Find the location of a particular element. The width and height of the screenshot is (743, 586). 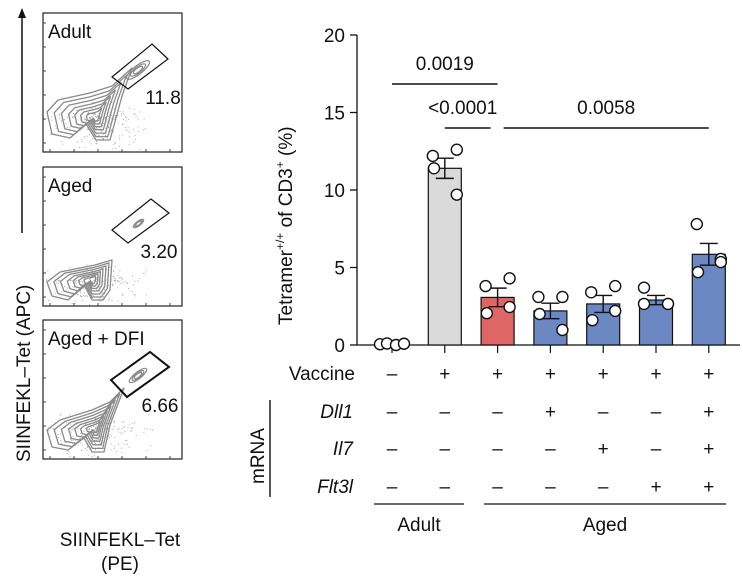

p-value-label: 0.0058 is located at coordinates (606, 108).